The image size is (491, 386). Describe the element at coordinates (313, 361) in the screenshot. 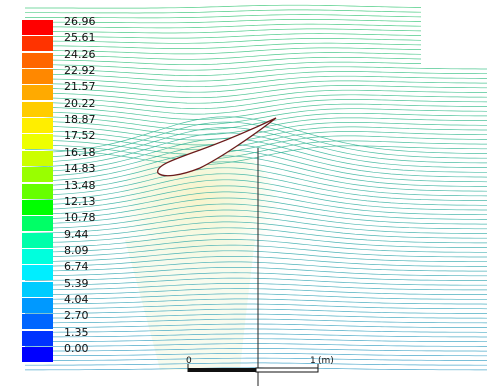

I see `scale-end-label: 1` at that location.